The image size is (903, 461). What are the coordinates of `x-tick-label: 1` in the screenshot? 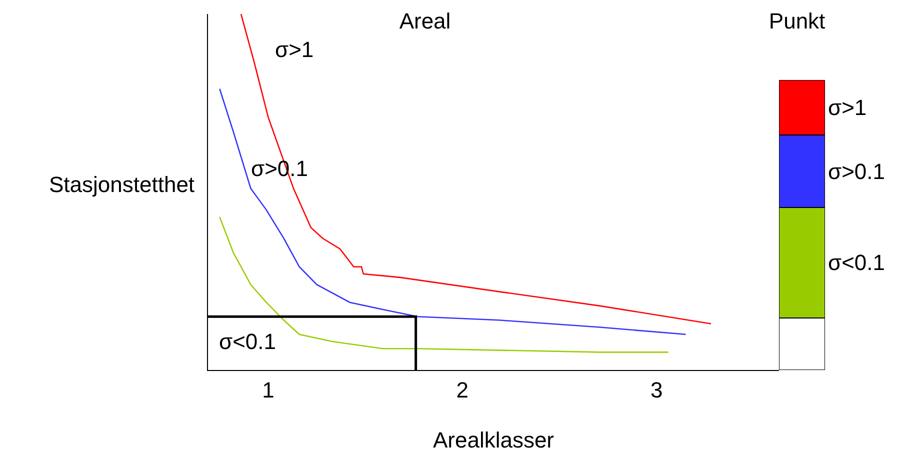 It's located at (268, 389).